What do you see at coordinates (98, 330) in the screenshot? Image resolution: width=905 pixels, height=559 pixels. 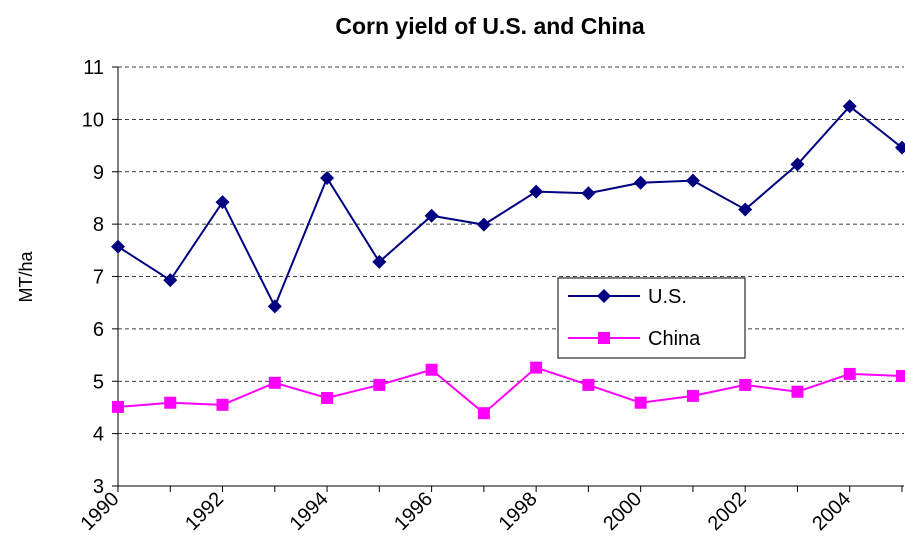 I see `y-tick-label: 6` at bounding box center [98, 330].